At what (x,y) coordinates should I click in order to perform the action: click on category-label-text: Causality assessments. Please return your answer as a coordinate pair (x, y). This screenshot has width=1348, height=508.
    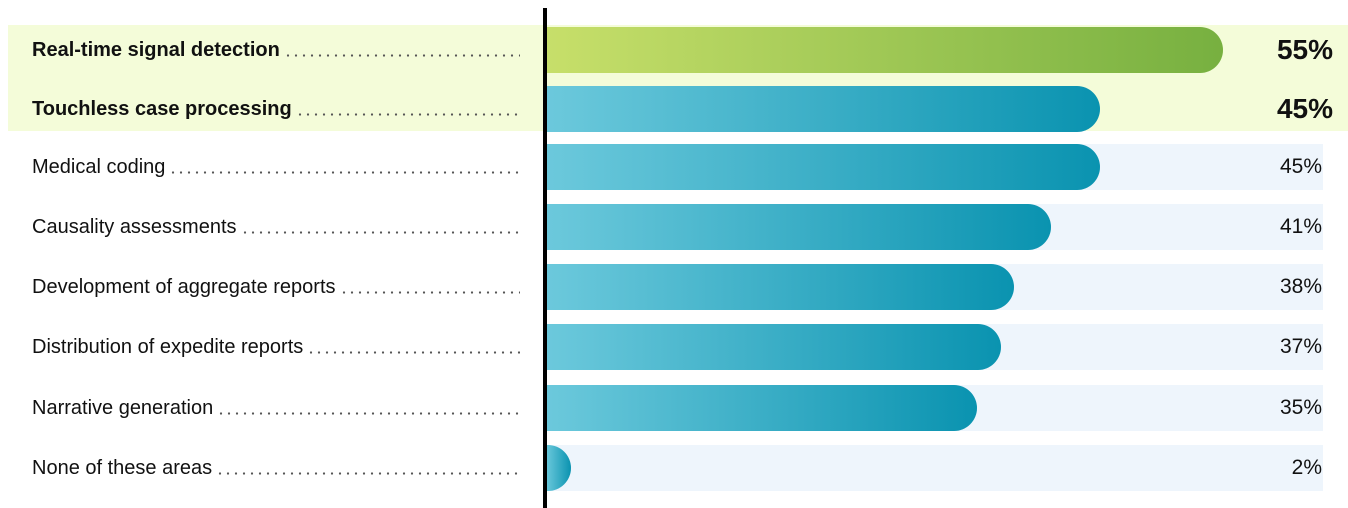
    Looking at the image, I should click on (134, 226).